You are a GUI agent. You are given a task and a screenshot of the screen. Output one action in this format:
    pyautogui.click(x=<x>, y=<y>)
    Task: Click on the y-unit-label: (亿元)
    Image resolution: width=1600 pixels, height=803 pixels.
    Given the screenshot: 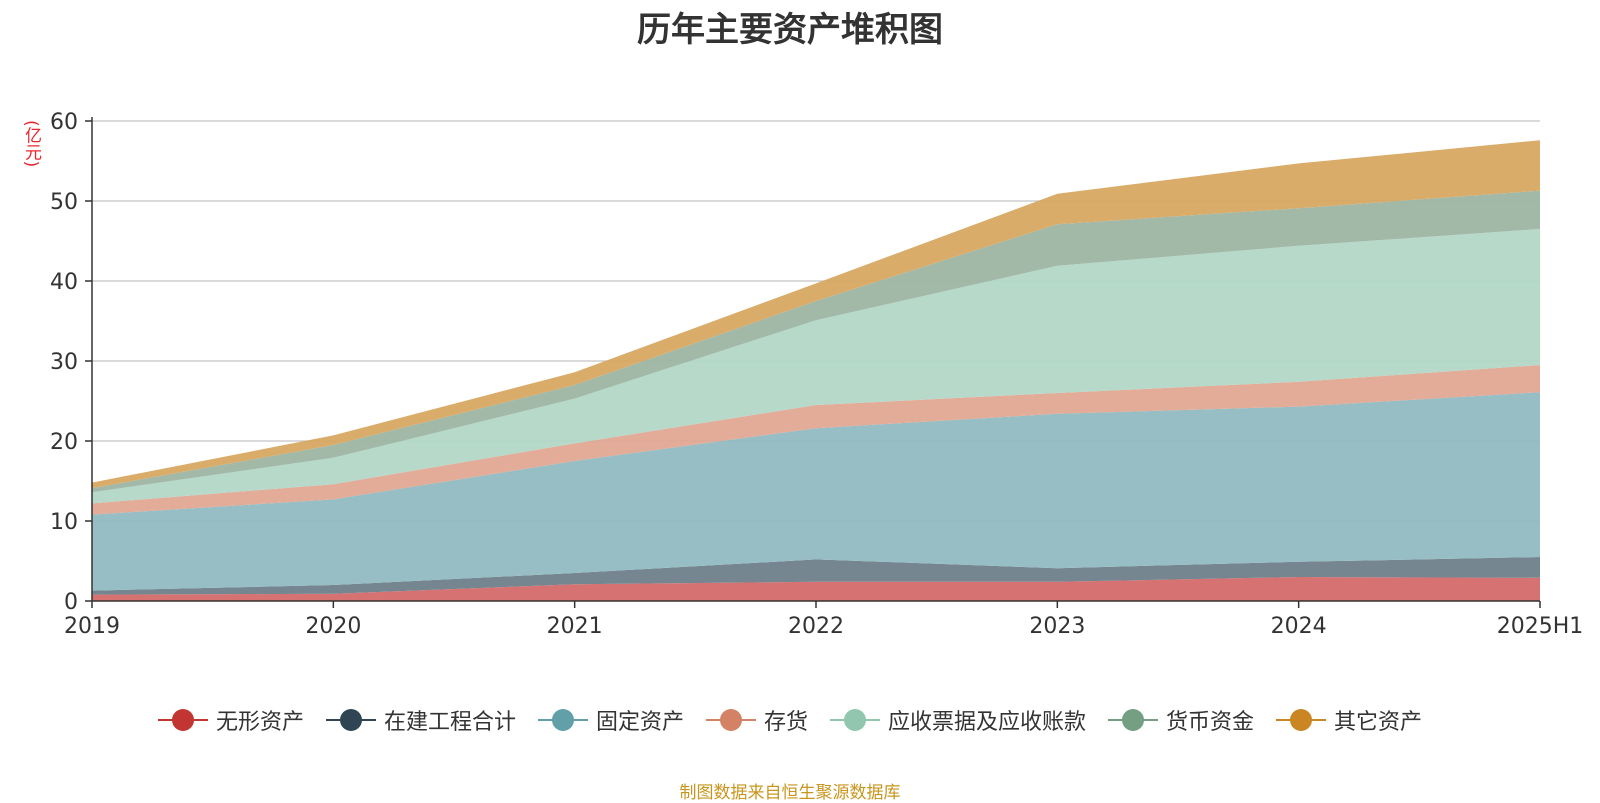 What is the action you would take?
    pyautogui.click(x=31, y=144)
    